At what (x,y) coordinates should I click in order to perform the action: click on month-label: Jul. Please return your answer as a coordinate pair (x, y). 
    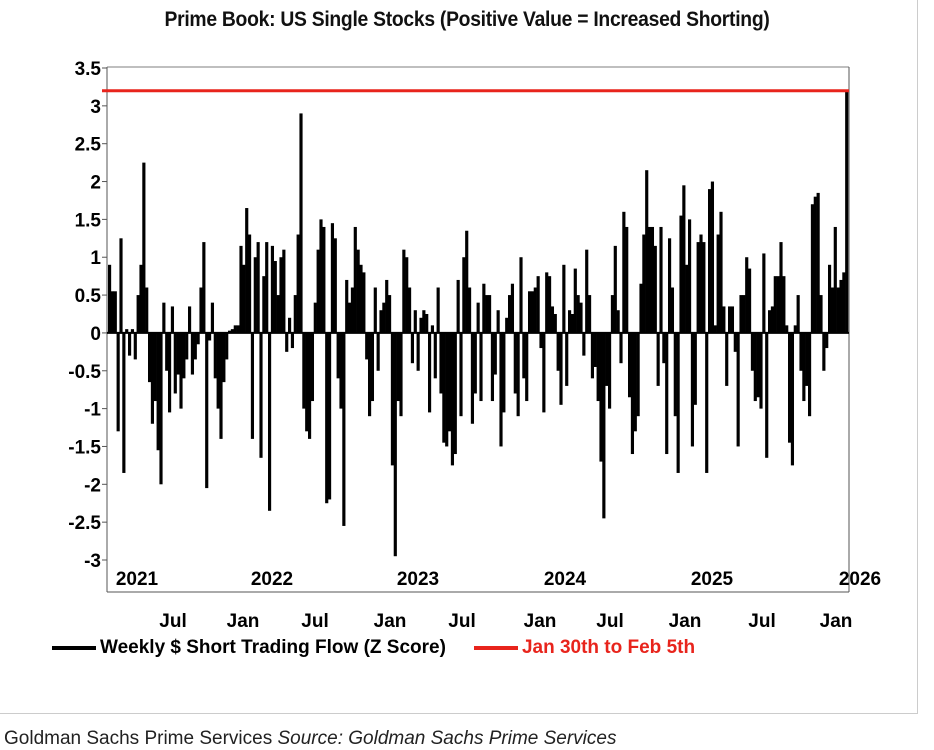
    Looking at the image, I should click on (609, 621).